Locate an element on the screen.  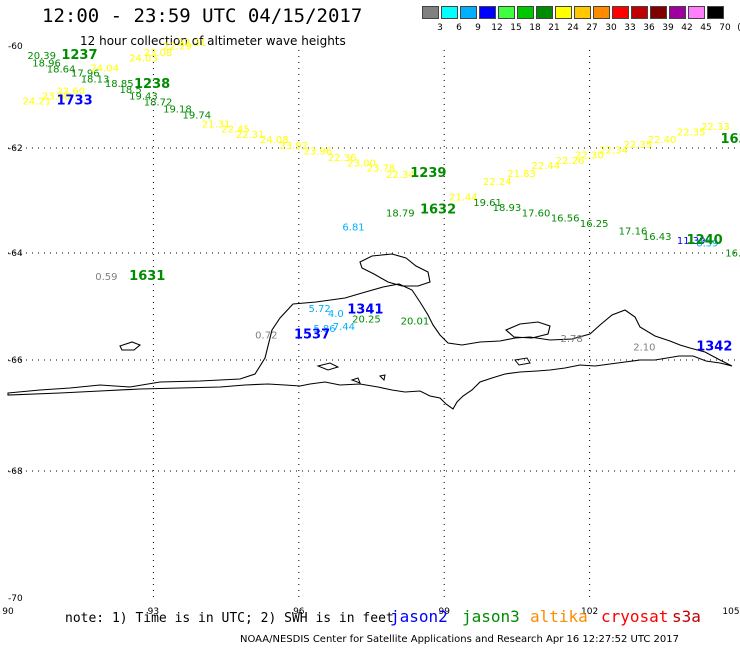
wave-height-value: 8.59 is located at coordinates (707, 244).